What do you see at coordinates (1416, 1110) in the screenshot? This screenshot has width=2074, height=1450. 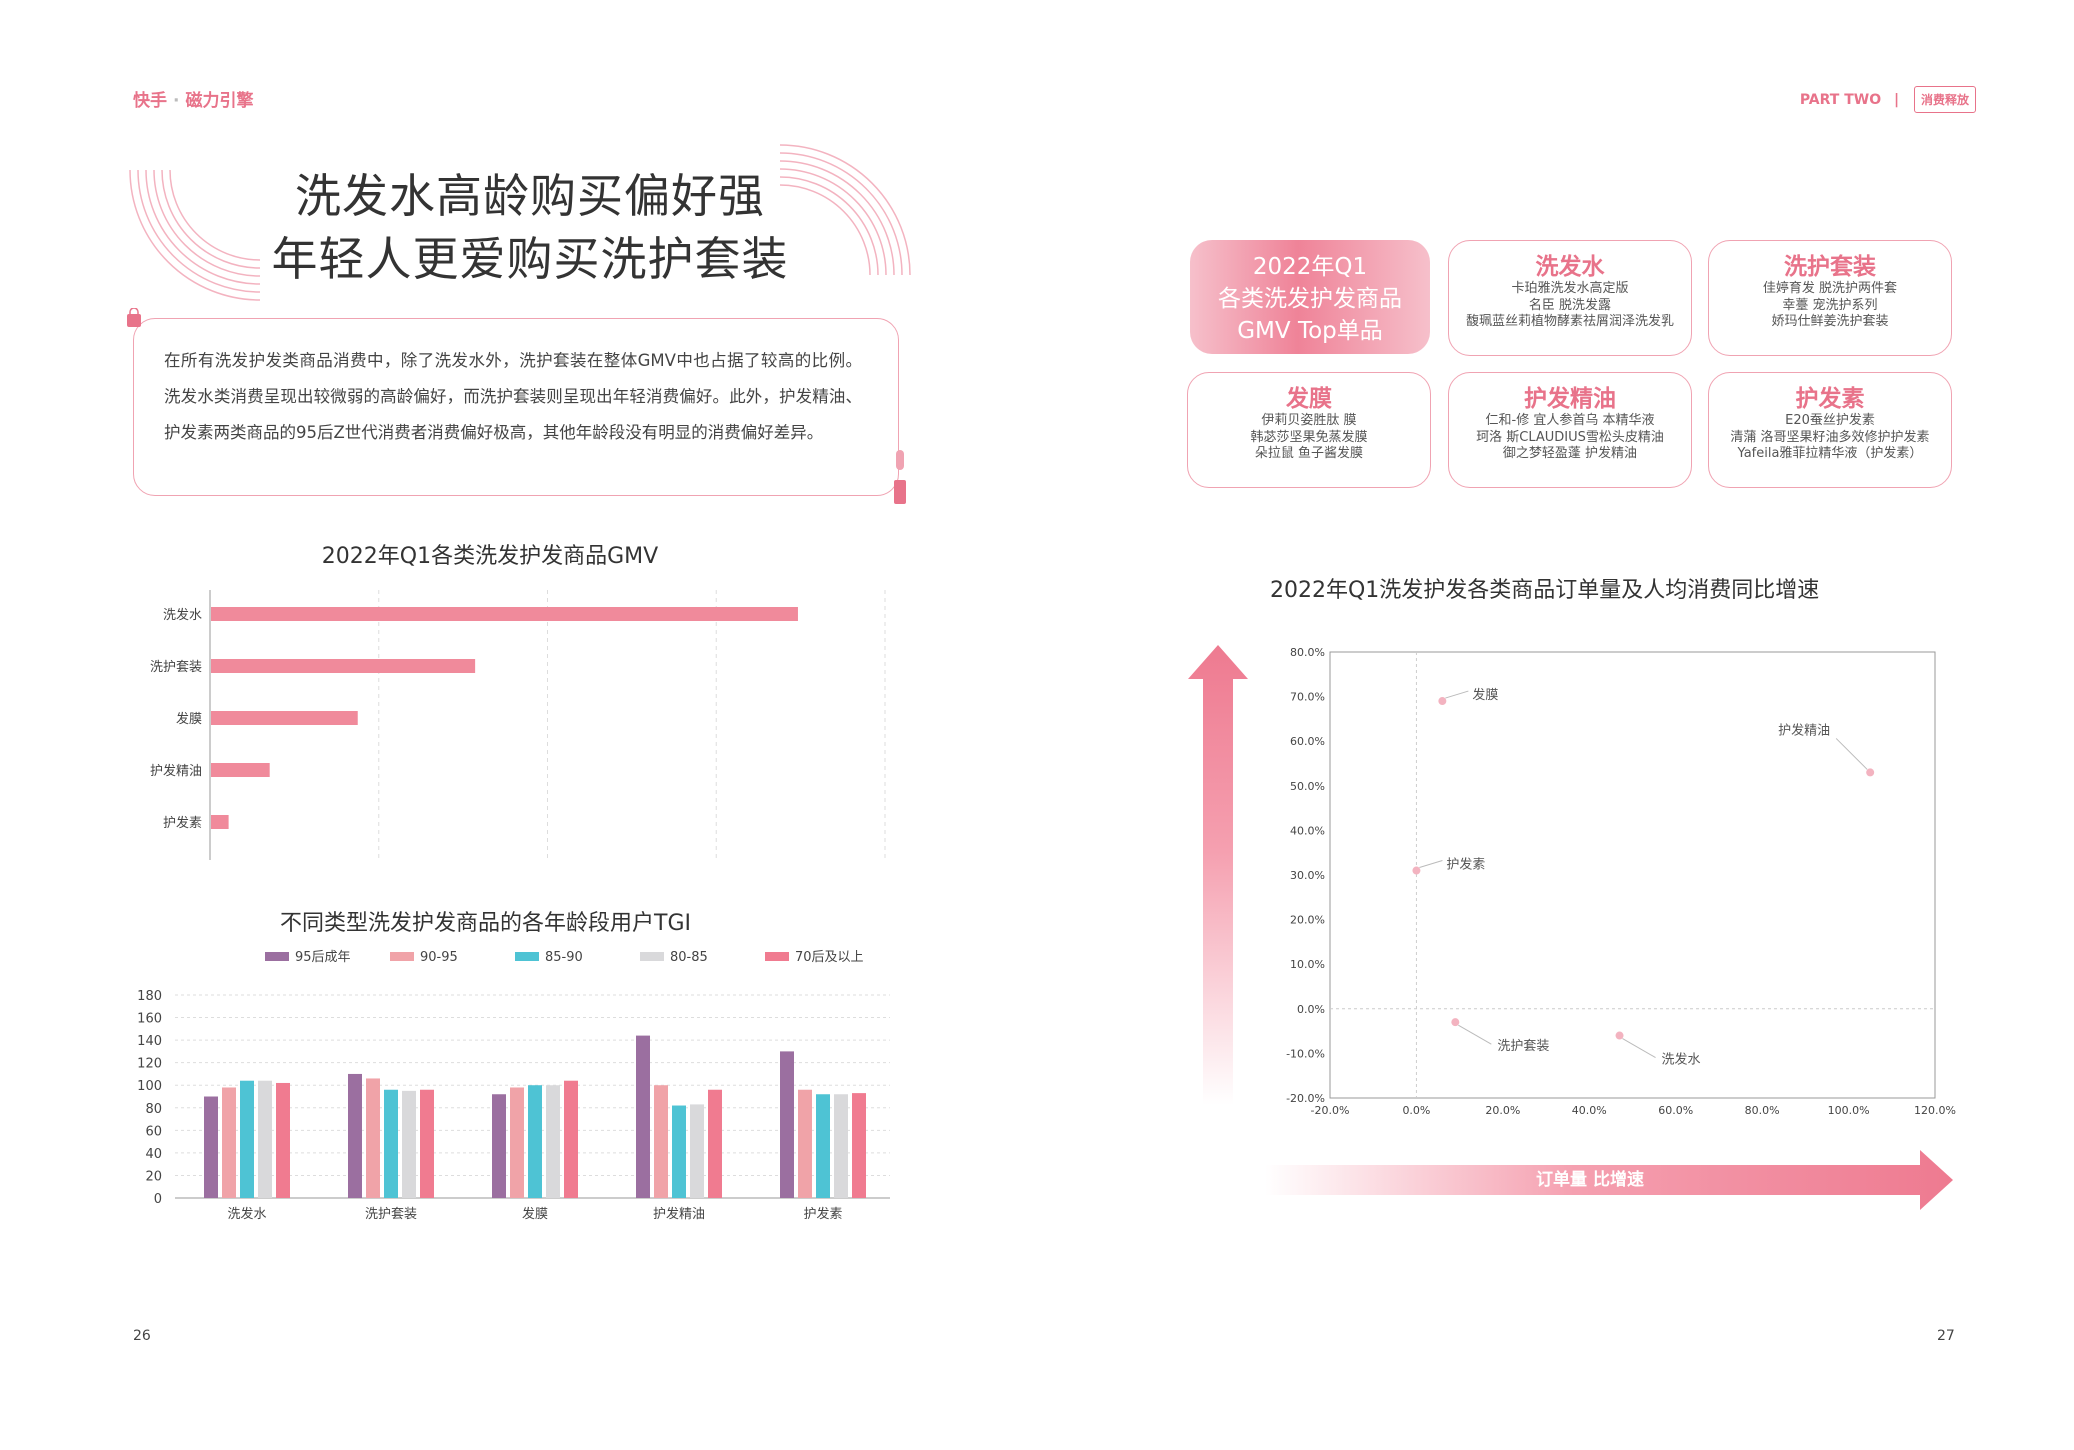 I see `x-tick-label: 0.0%` at bounding box center [1416, 1110].